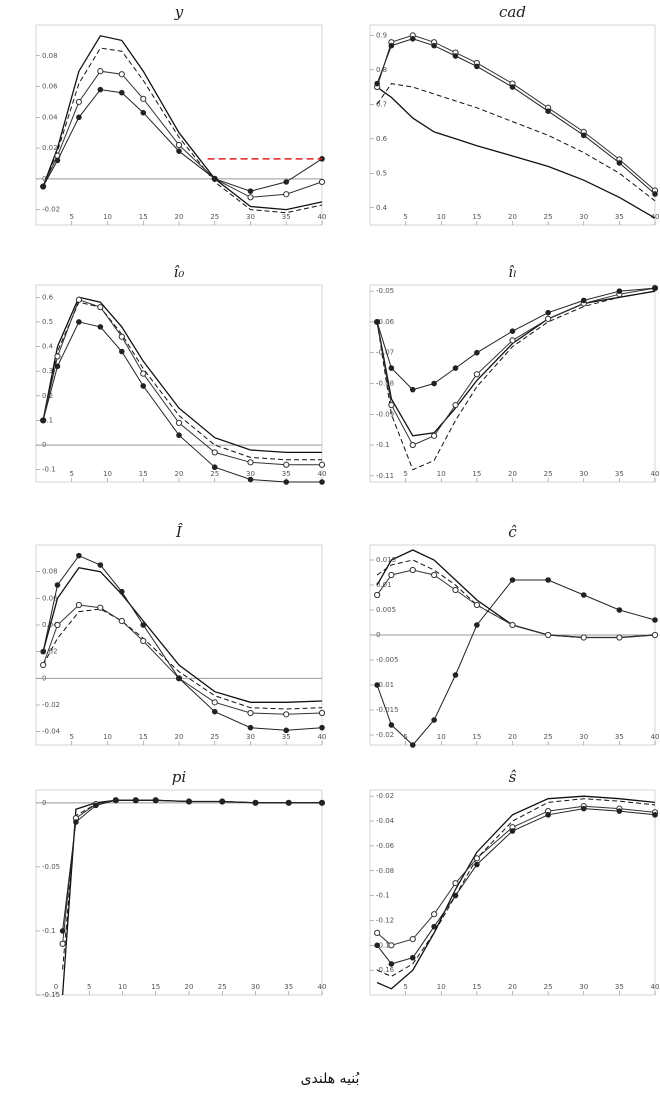 The height and width of the screenshot is (1099, 660). What do you see at coordinates (385, 970) in the screenshot?
I see `y-tick-label: -0.16` at bounding box center [385, 970].